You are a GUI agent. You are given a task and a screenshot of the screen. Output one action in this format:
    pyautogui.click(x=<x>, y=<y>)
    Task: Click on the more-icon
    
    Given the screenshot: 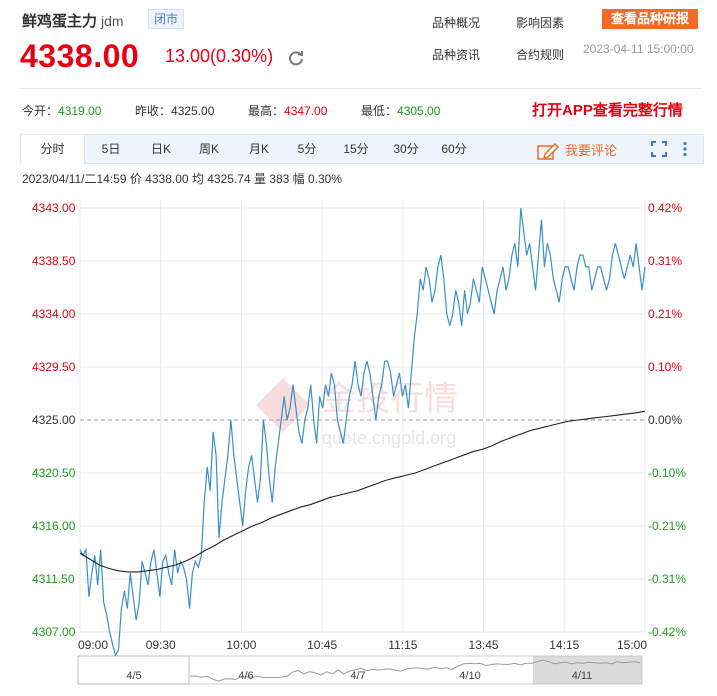 What is the action you would take?
    pyautogui.click(x=685, y=149)
    